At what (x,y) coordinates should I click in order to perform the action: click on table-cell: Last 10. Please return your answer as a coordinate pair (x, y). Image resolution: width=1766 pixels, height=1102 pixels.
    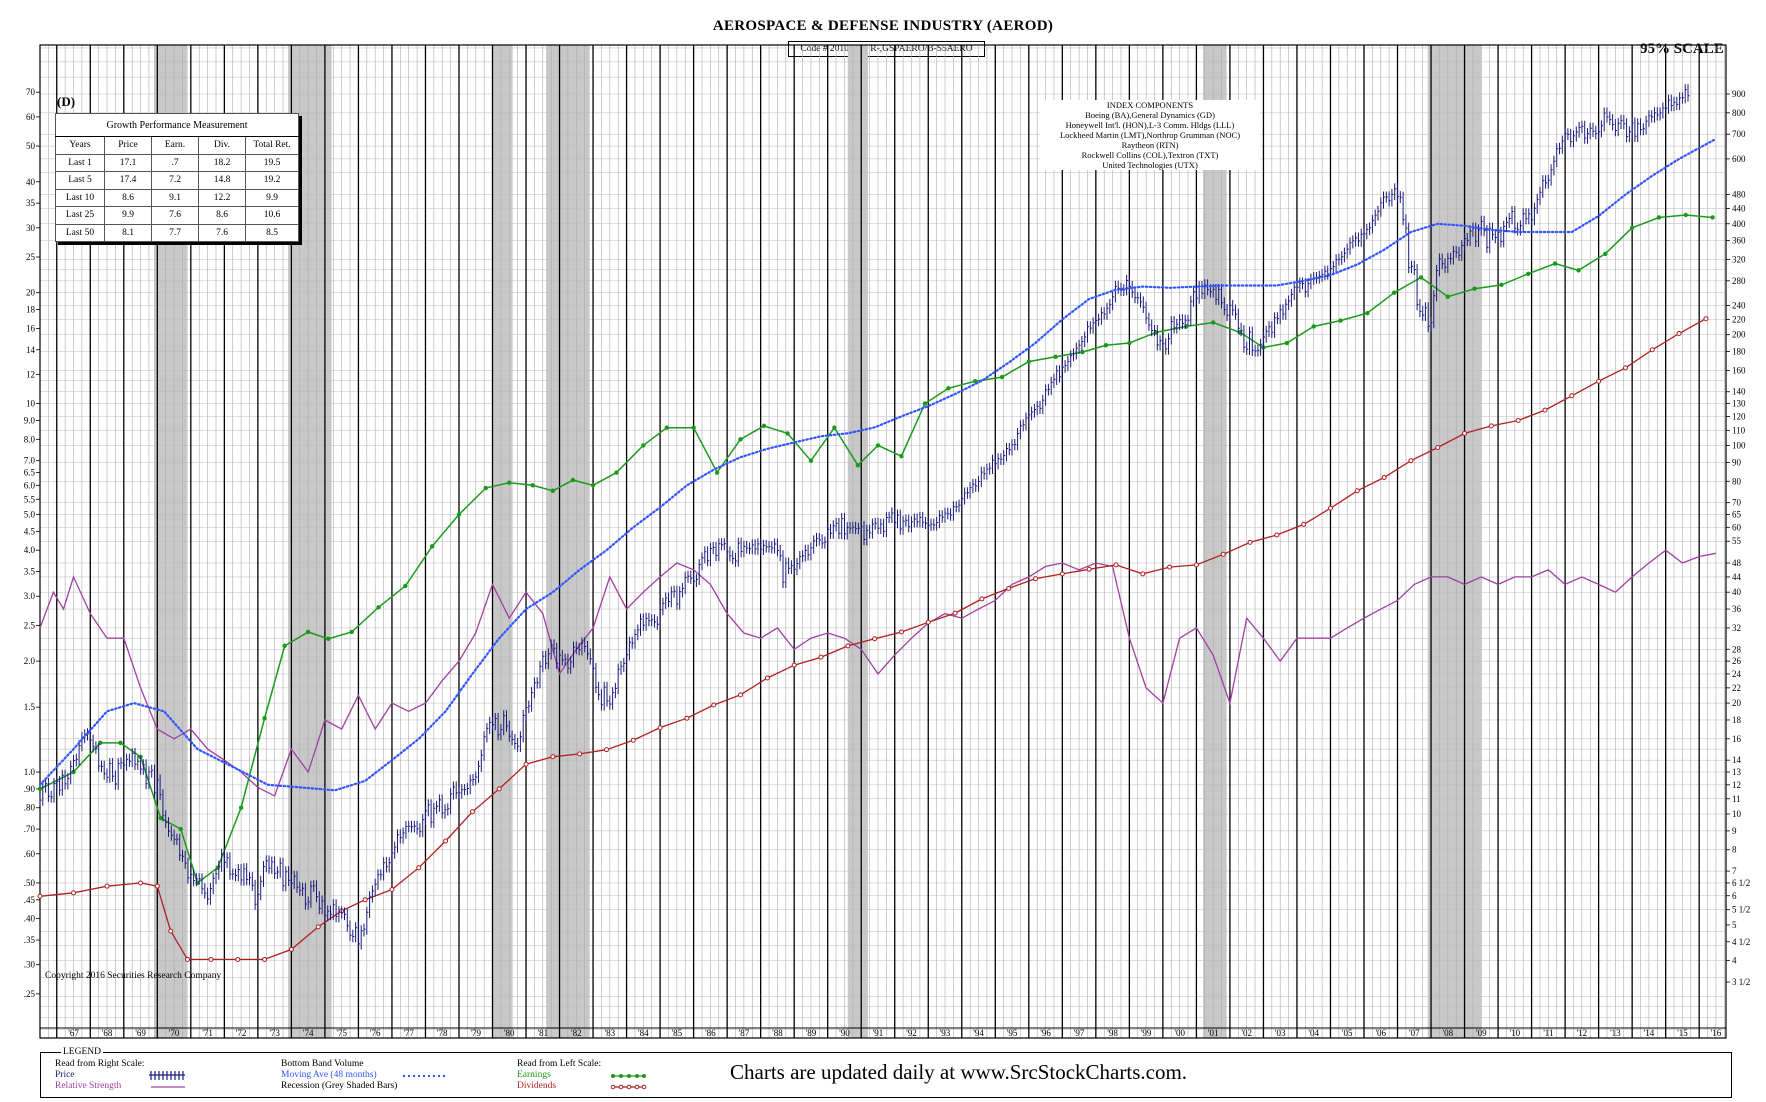
    Looking at the image, I should click on (80, 197).